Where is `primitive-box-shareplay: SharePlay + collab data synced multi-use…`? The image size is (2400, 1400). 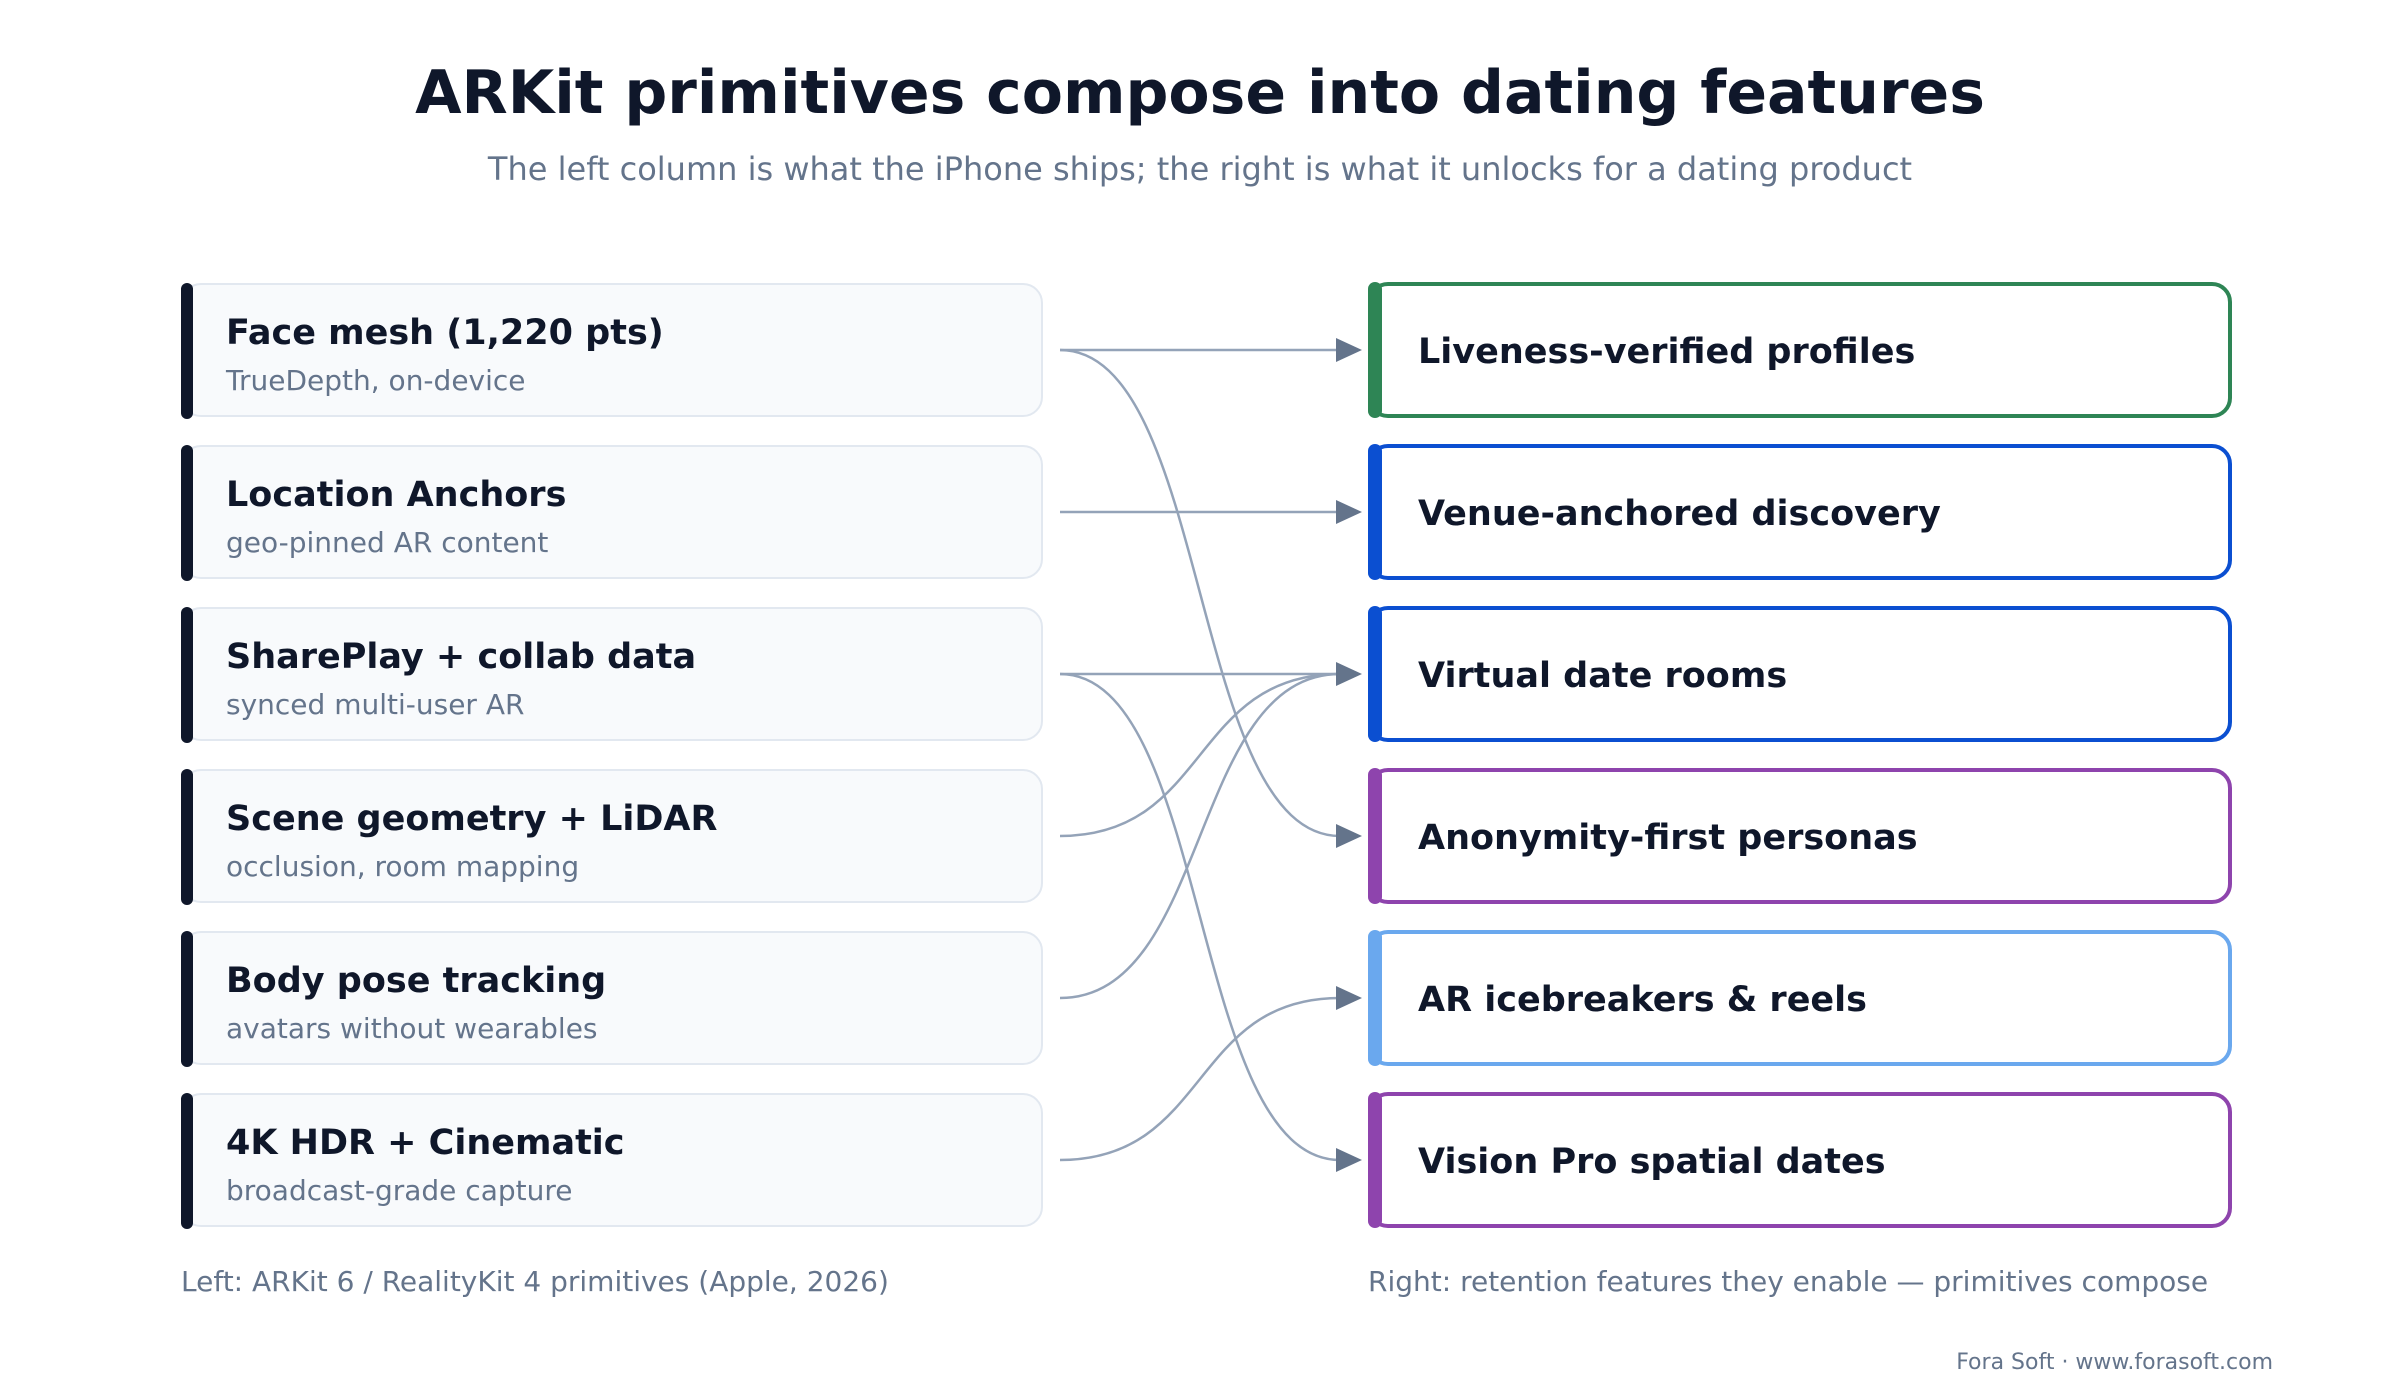 primitive-box-shareplay: SharePlay + collab data synced multi-use… is located at coordinates (612, 675).